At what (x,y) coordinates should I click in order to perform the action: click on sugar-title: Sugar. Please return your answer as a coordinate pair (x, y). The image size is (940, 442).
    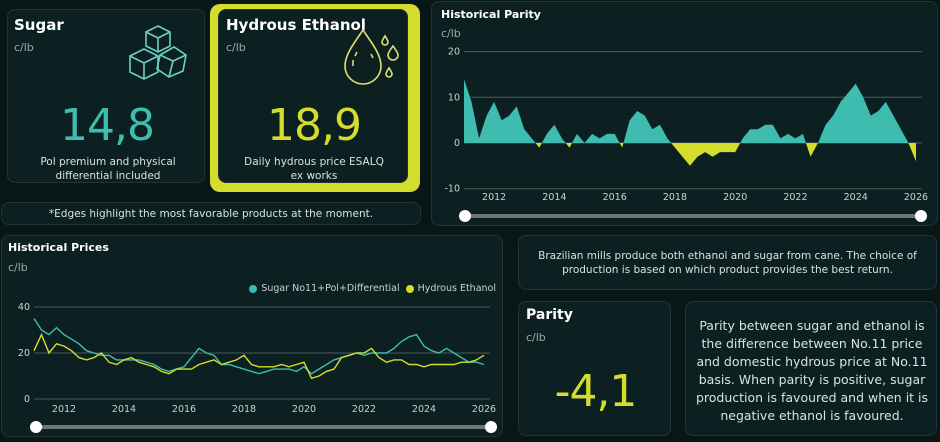
    Looking at the image, I should click on (39, 25).